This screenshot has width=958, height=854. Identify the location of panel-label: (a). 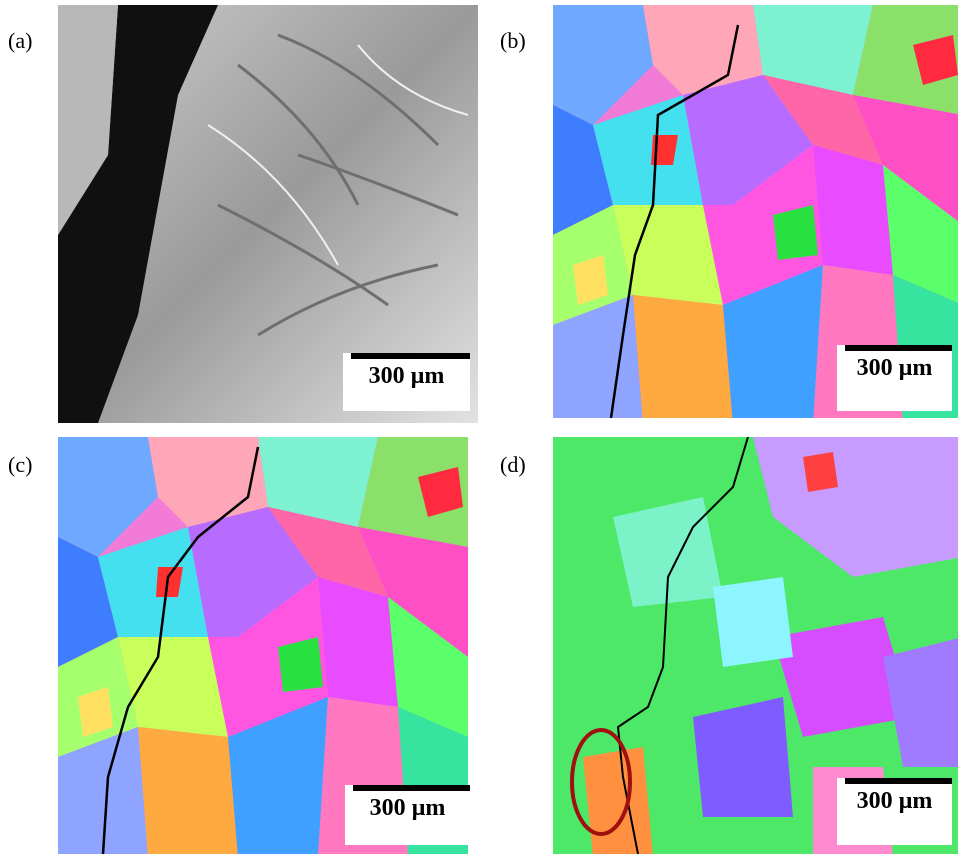
(20, 40).